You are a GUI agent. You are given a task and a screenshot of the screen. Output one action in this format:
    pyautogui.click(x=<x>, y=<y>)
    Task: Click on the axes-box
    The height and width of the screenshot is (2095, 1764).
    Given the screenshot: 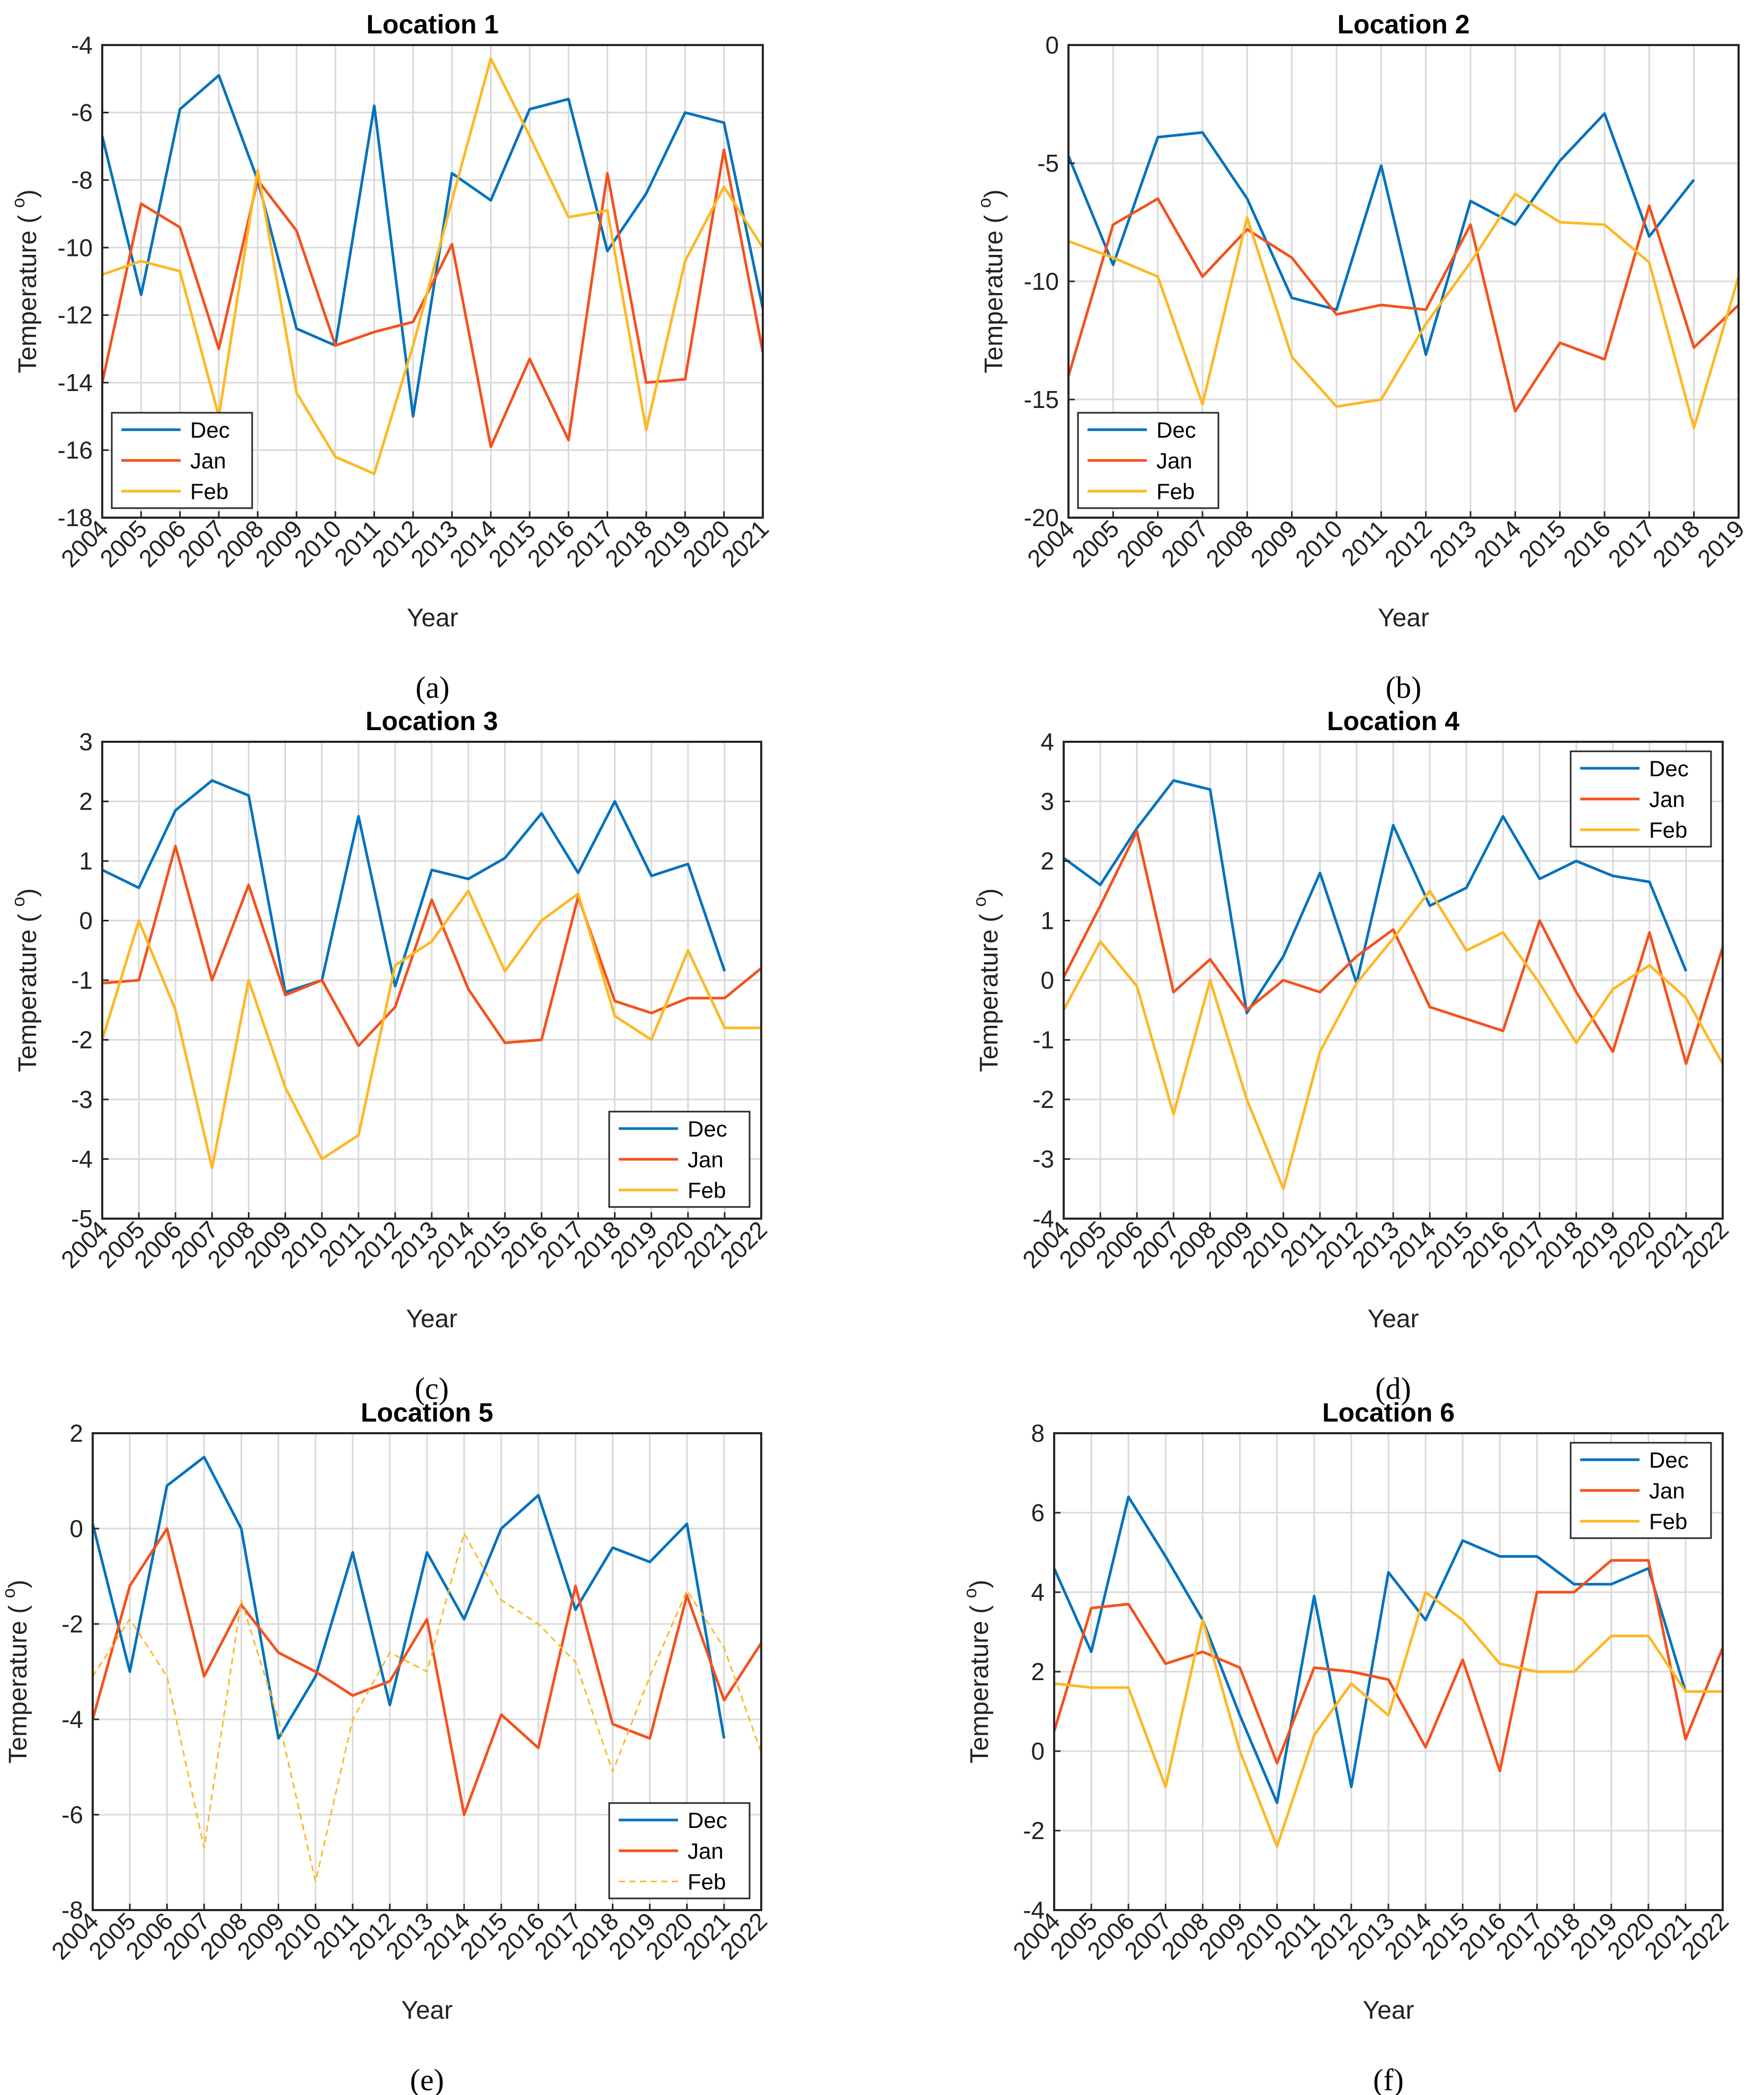 What is the action you would take?
    pyautogui.click(x=432, y=282)
    